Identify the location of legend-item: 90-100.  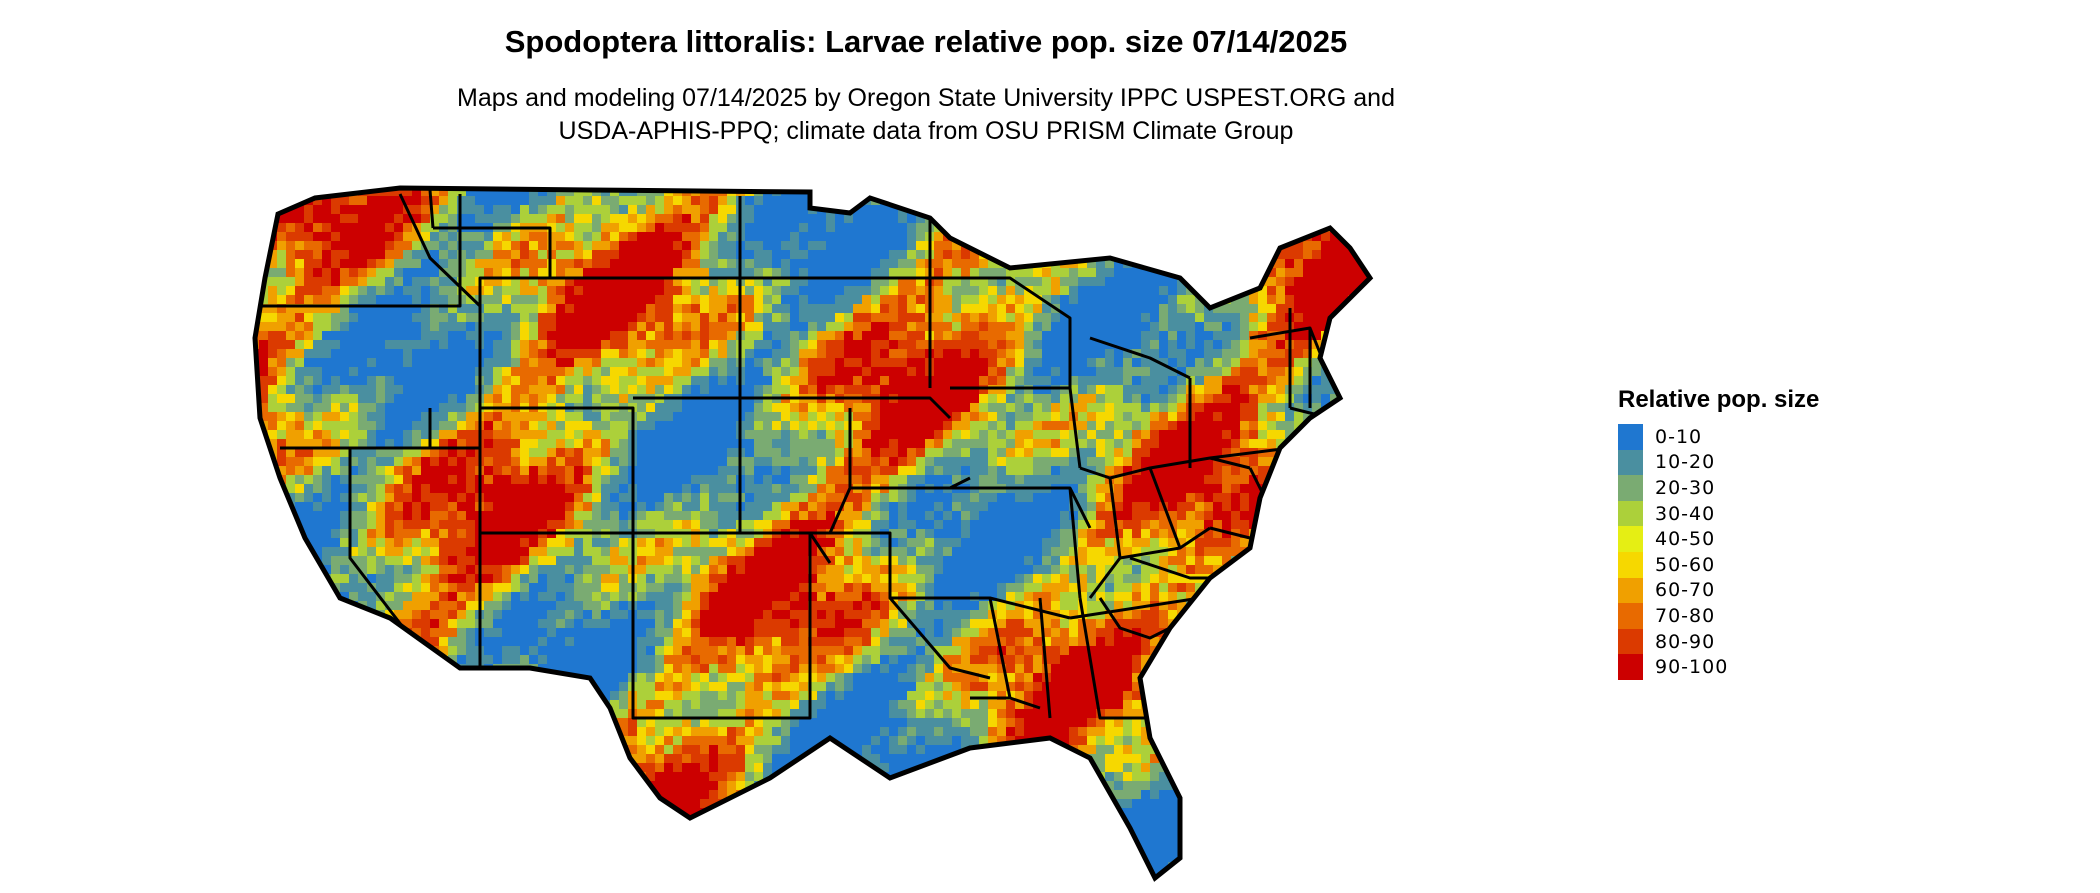
(1768, 667).